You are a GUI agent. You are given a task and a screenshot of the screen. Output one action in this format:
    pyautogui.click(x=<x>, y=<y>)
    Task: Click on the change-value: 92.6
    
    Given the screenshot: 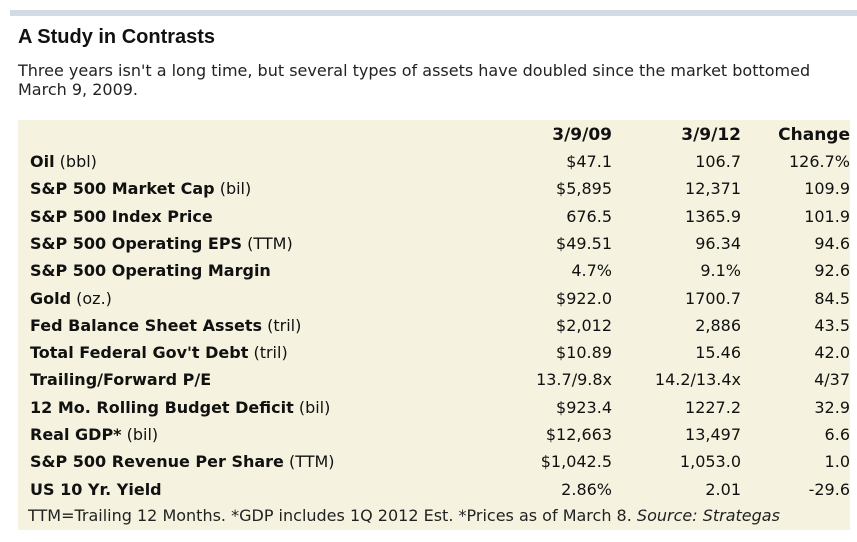 What is the action you would take?
    pyautogui.click(x=832, y=271)
    